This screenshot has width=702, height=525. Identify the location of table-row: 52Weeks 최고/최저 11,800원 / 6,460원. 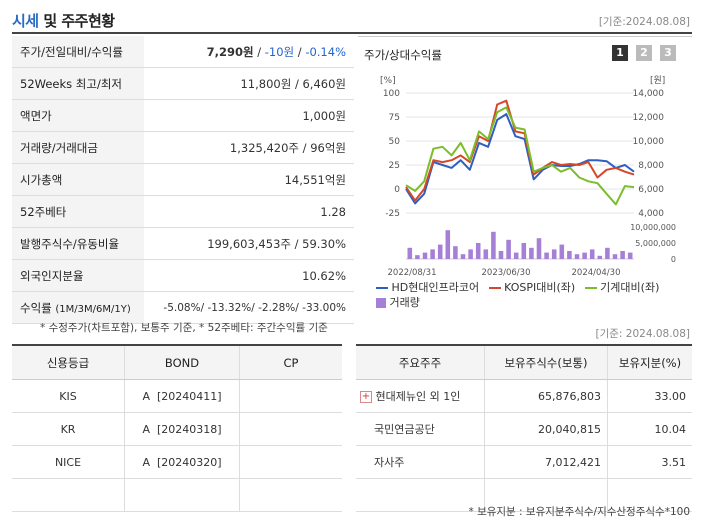
(183, 83).